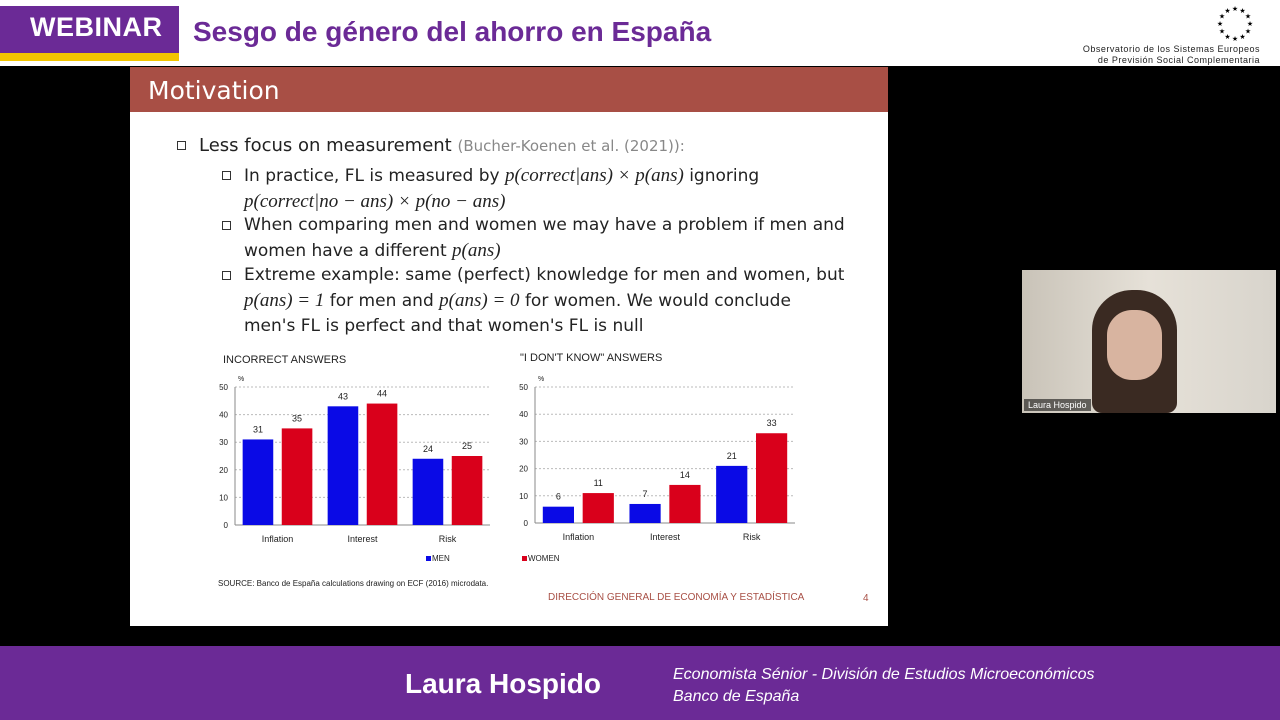 The image size is (1280, 720). Describe the element at coordinates (544, 558) in the screenshot. I see `legend-label: WOMEN` at that location.